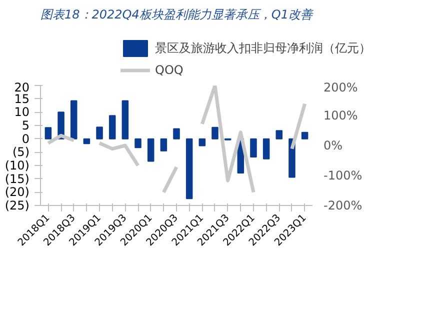 This screenshot has height=332, width=431. I want to click on y-tick-label: (25), so click(17, 205).